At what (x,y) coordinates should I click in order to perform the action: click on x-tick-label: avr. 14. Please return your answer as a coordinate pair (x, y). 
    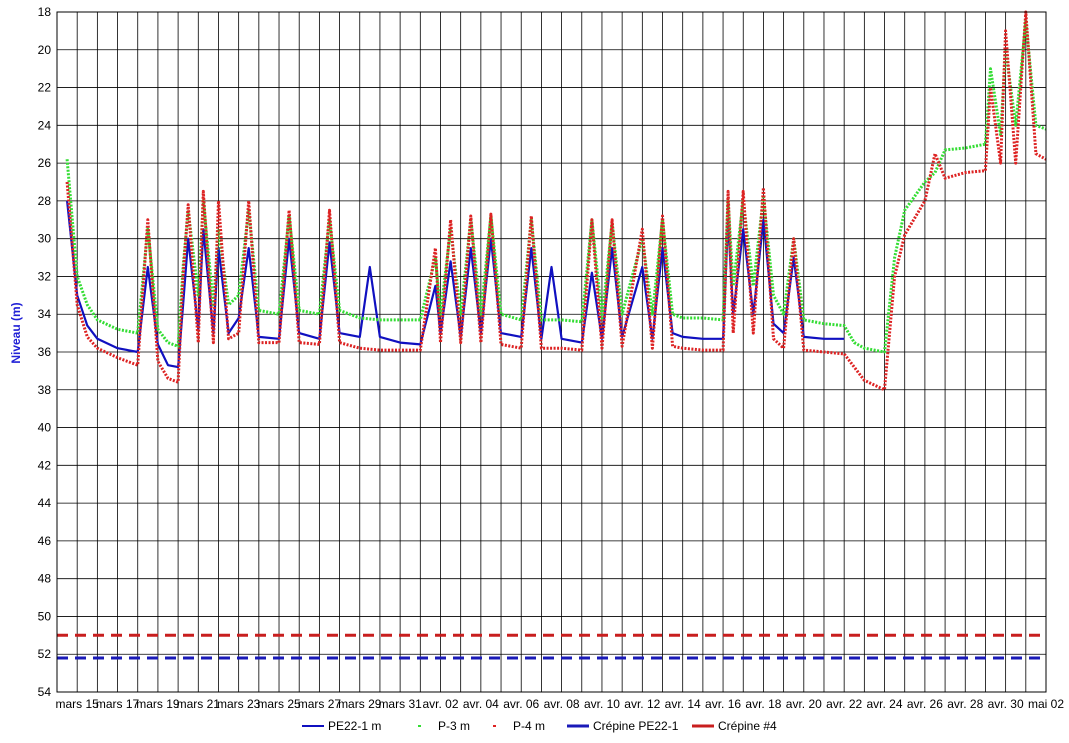
    Looking at the image, I should click on (683, 704).